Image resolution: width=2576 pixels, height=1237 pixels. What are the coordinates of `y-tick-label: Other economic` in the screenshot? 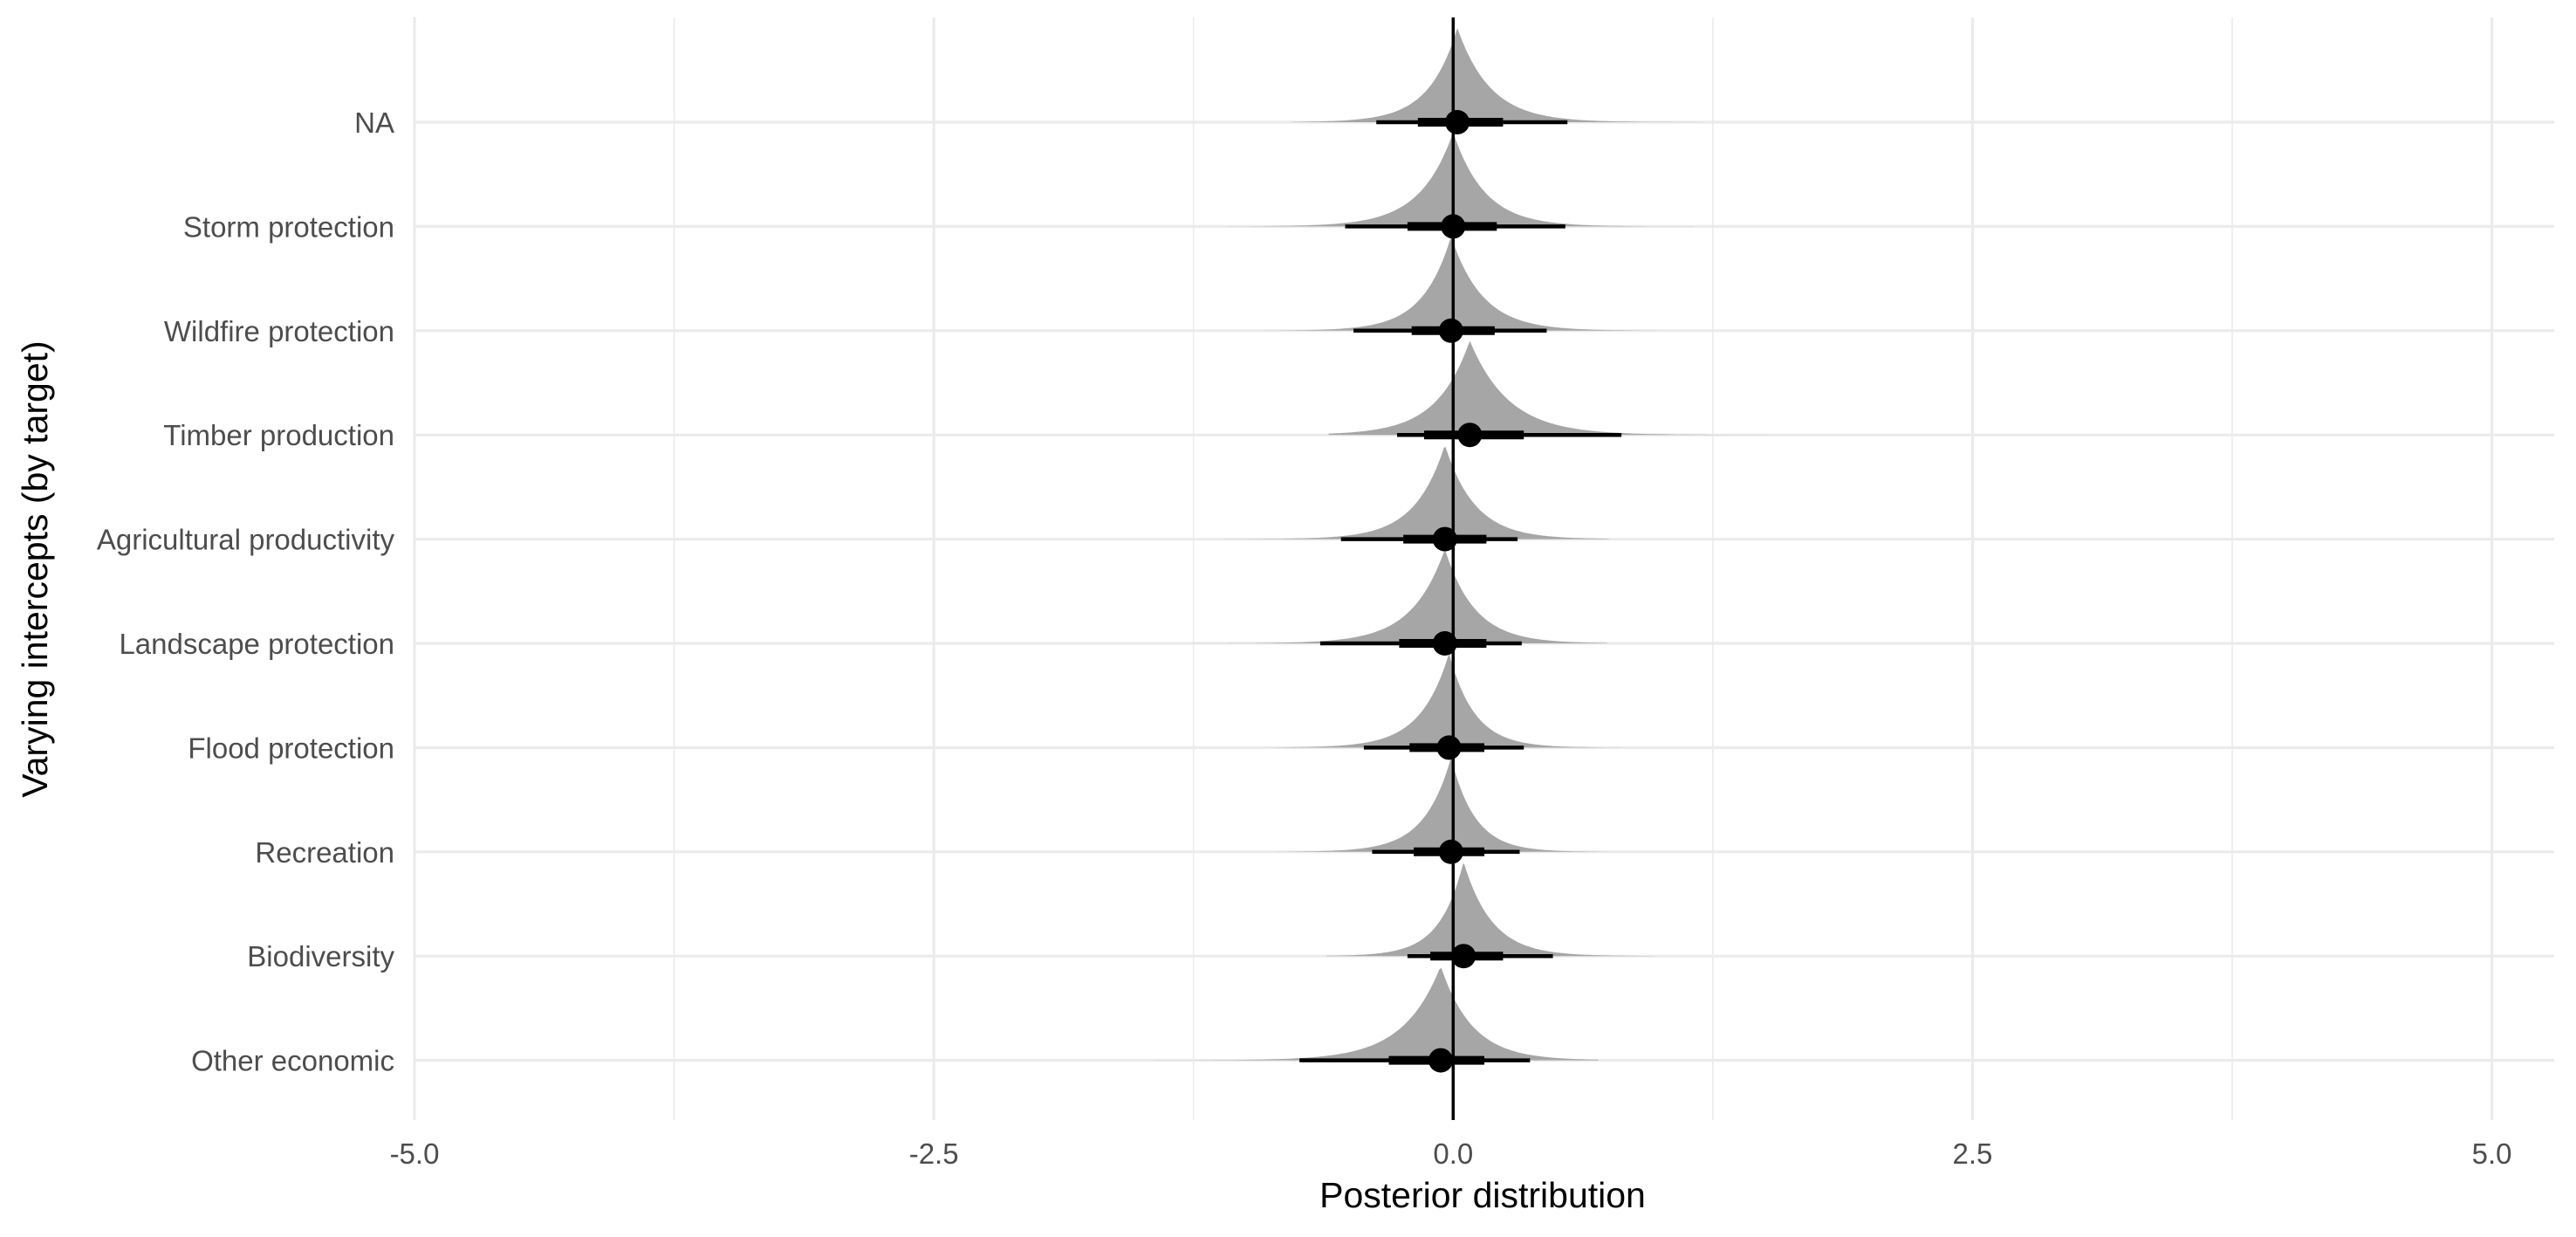 It's located at (292, 1061).